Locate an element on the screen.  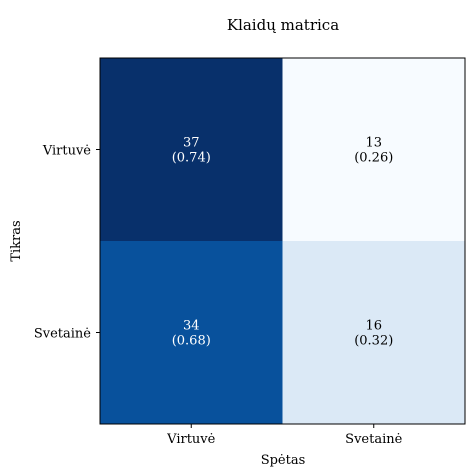
x-tick-label: Virtuvė is located at coordinates (190, 439).